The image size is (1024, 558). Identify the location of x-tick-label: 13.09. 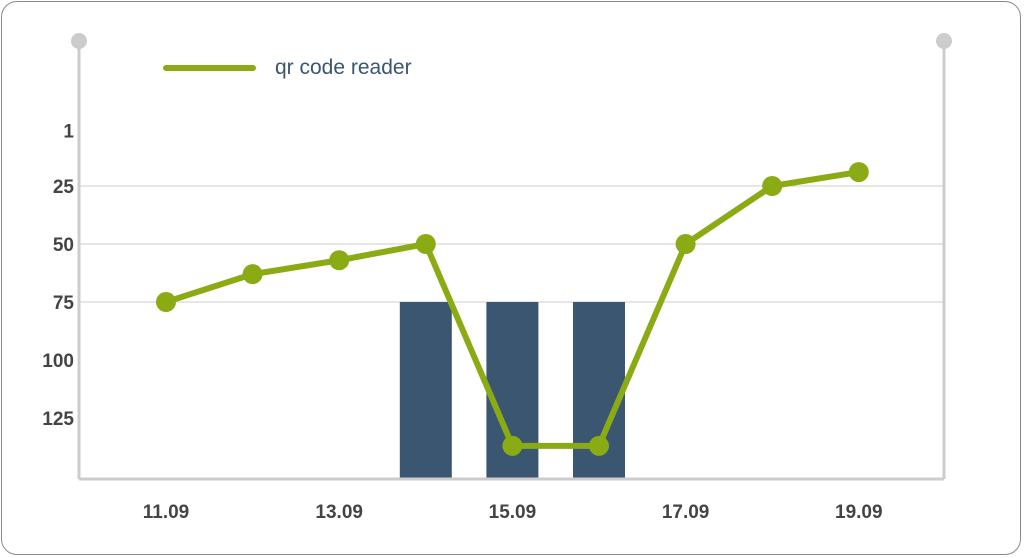
(339, 512).